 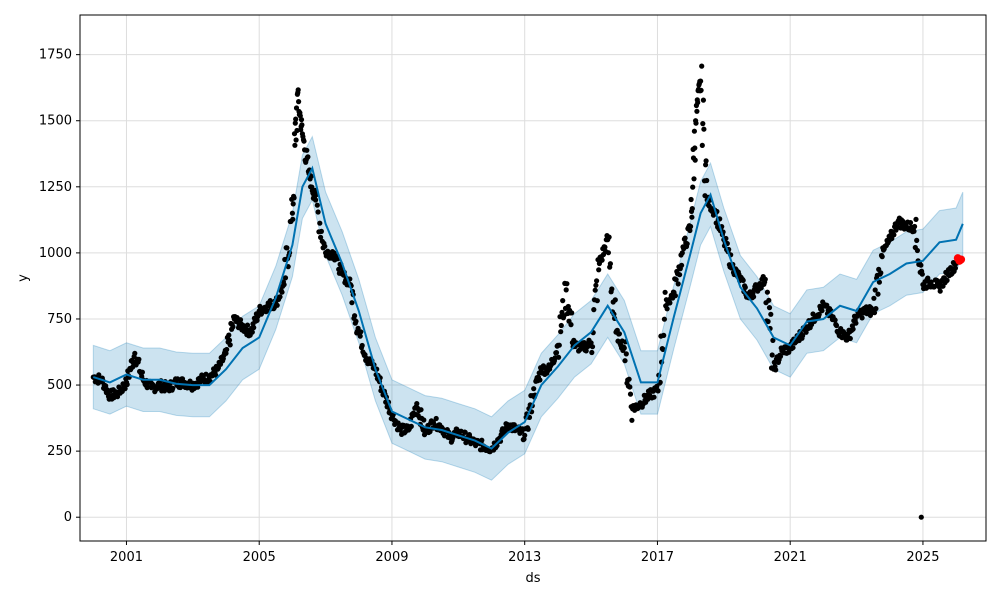 I want to click on y-tick-label: 1000, so click(x=55, y=253).